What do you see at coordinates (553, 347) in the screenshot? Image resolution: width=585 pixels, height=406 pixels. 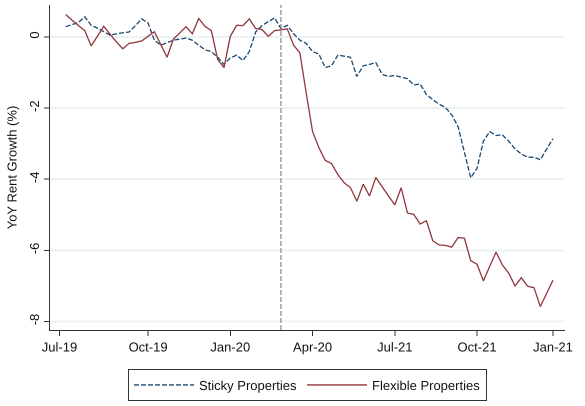 I see `x-tick-label: Jan-21` at bounding box center [553, 347].